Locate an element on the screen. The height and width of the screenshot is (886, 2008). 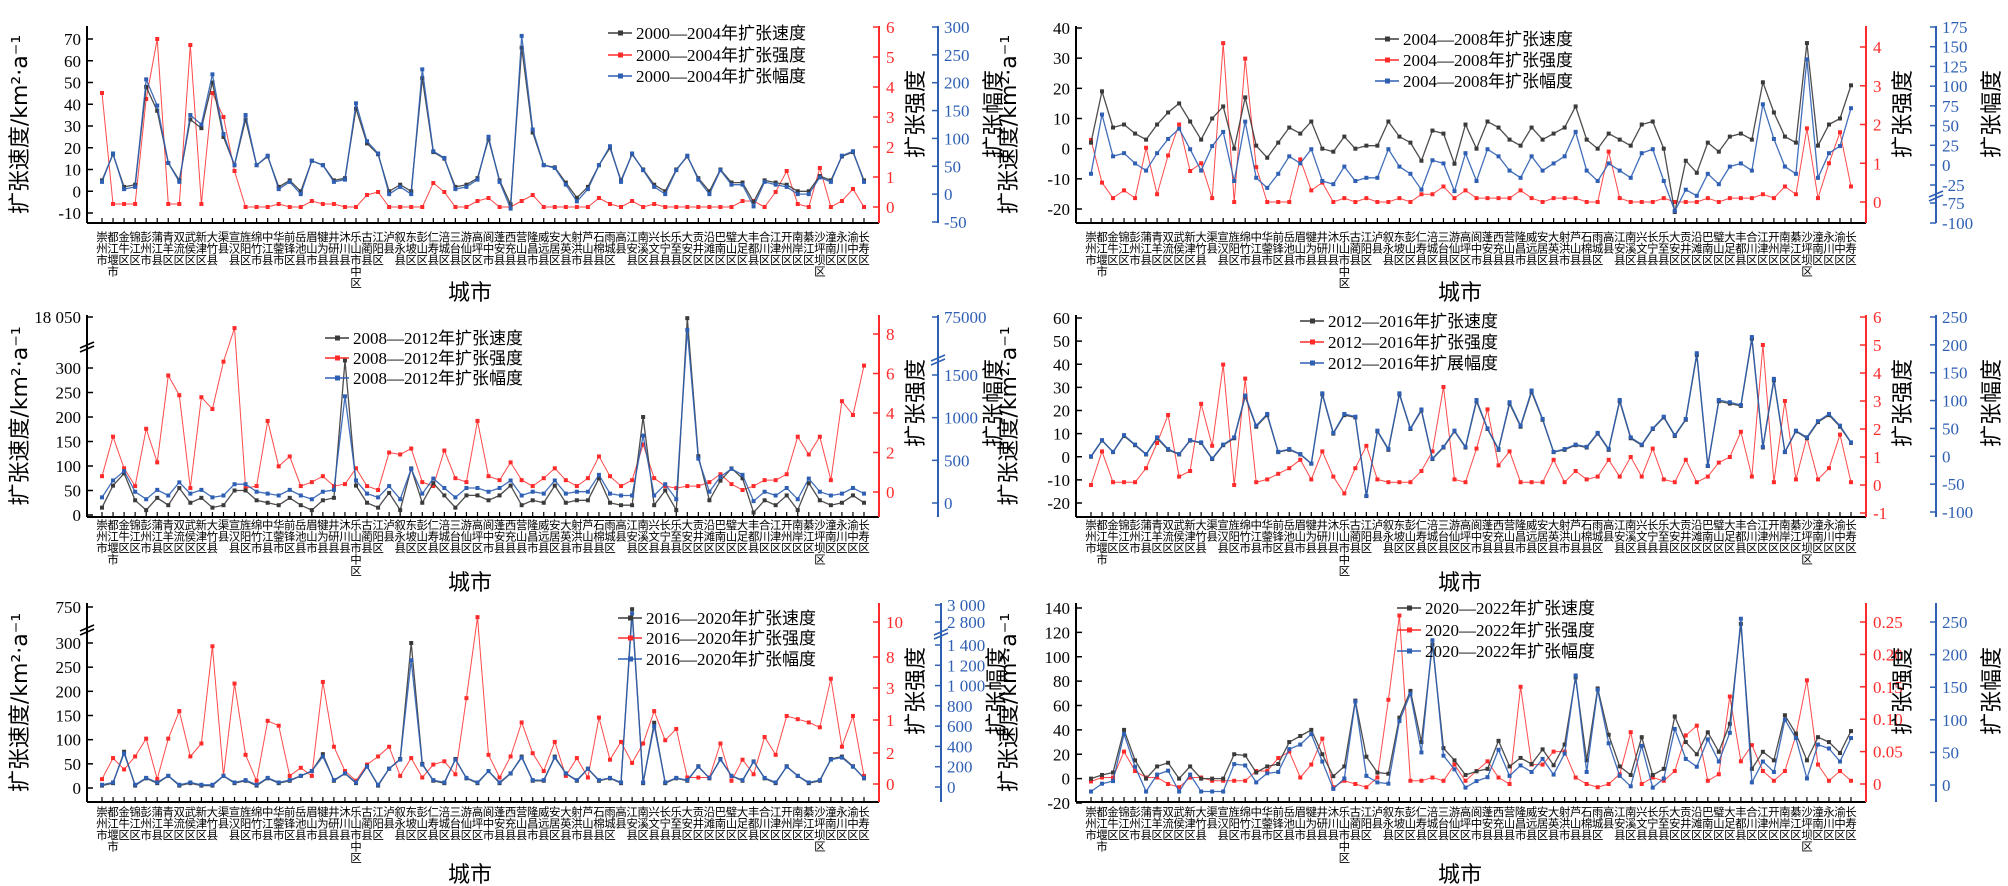
x-tick-label: 沿滩区 is located at coordinates (709, 823).